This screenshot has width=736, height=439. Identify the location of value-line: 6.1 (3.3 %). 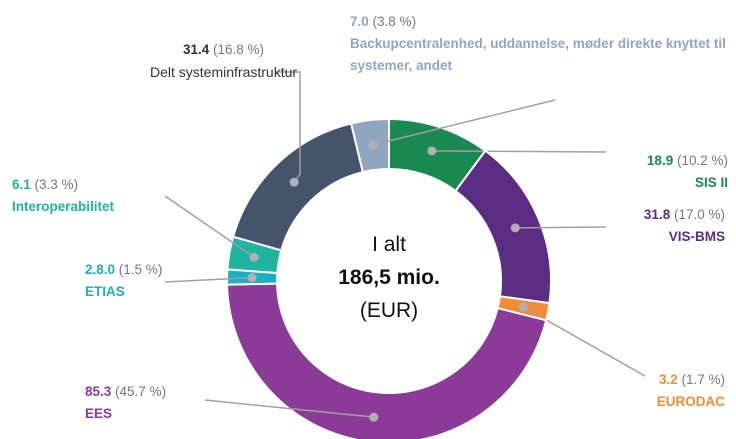
(63, 185).